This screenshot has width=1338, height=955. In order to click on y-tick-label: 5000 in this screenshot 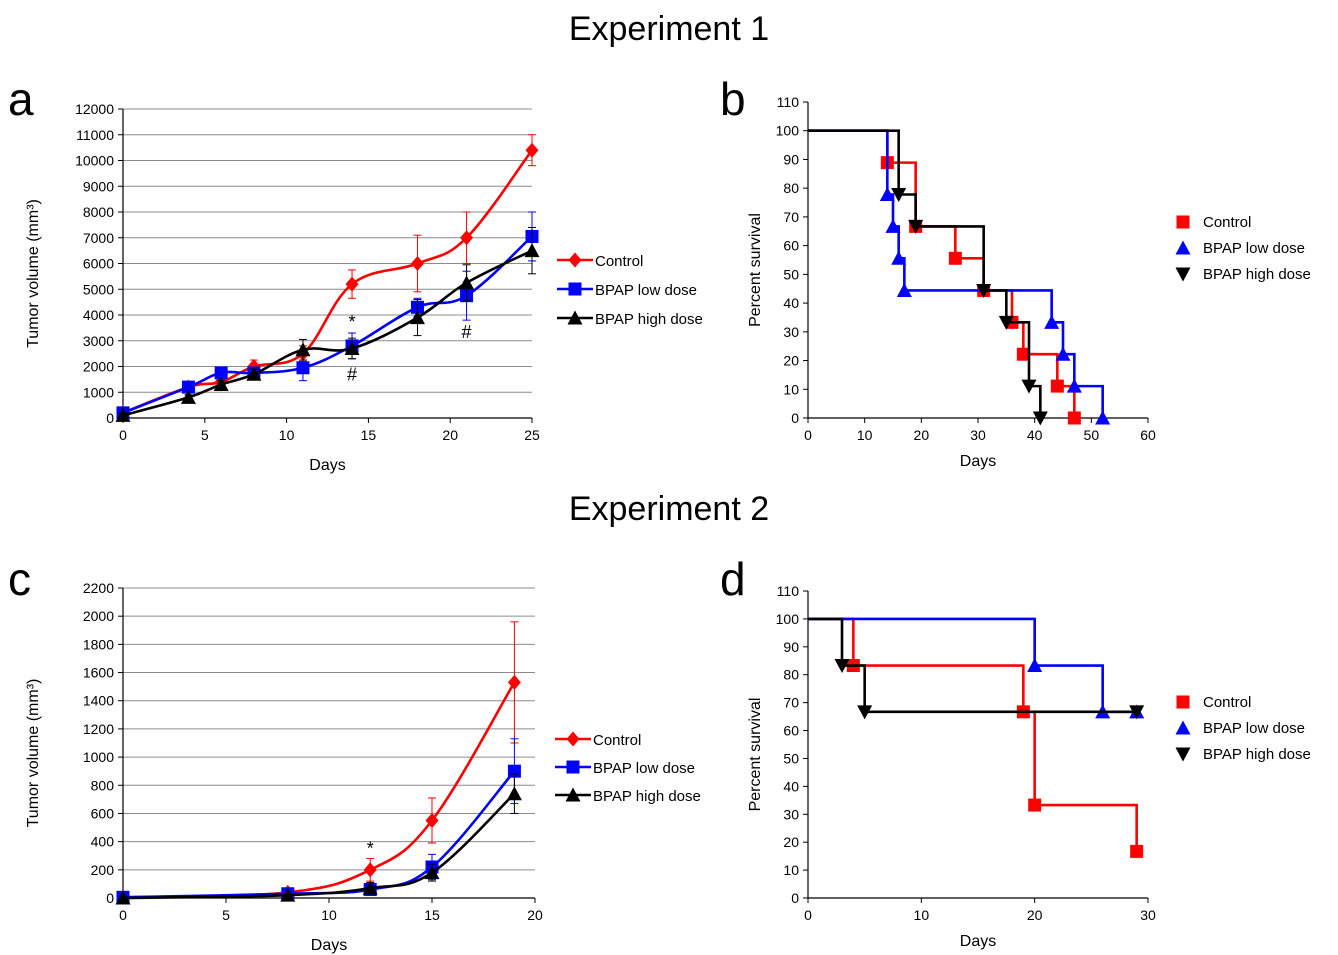, I will do `click(98, 289)`.